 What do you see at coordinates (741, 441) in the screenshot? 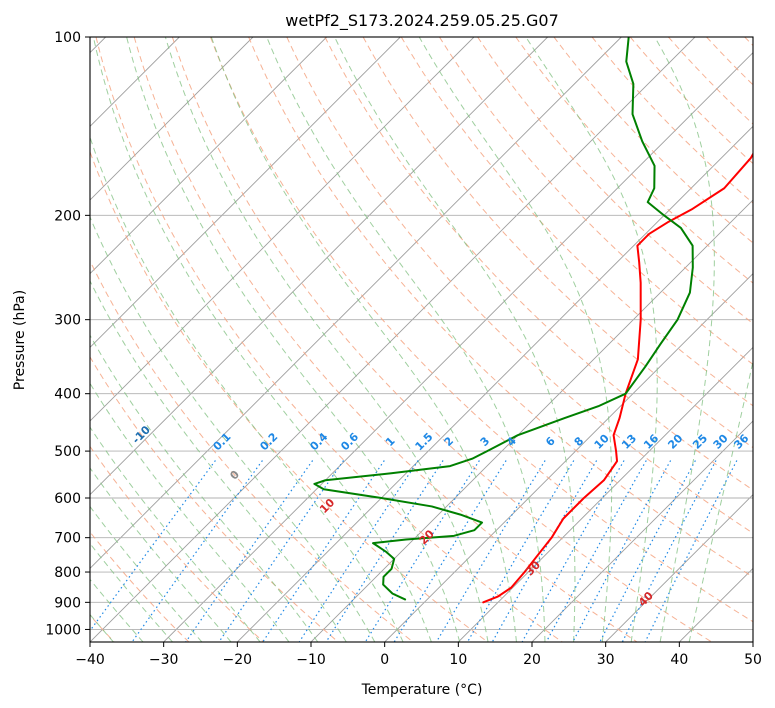
I see `mixing-ratio-label: 36` at bounding box center [741, 441].